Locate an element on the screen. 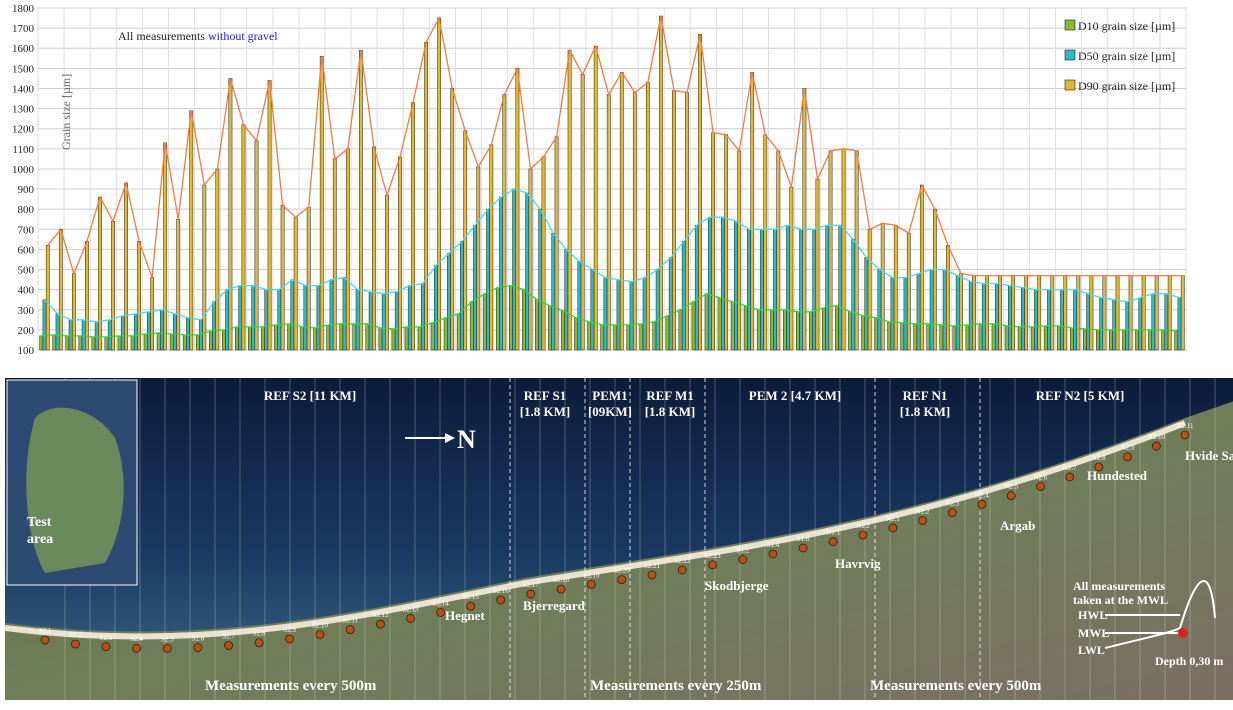  y-tick-label: 900 is located at coordinates (26, 190).